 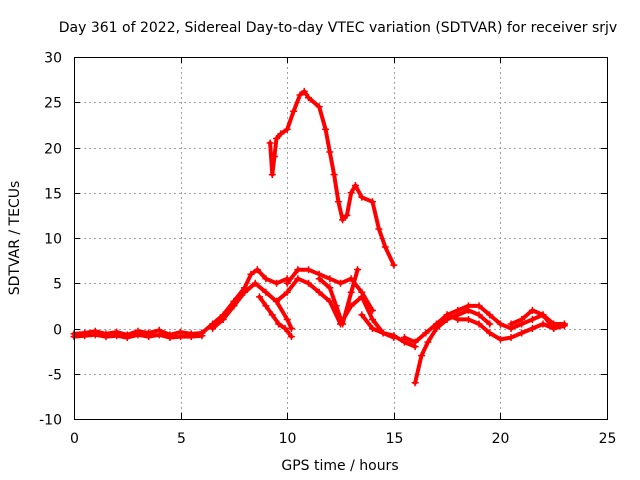 I want to click on series-late-a, so click(x=484, y=324).